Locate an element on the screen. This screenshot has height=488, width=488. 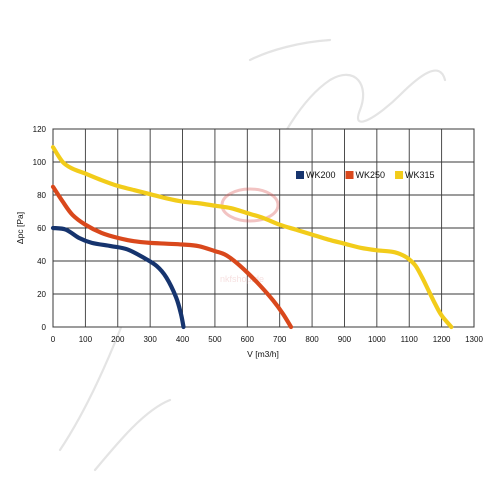
x-tick-label: 700 is located at coordinates (280, 339).